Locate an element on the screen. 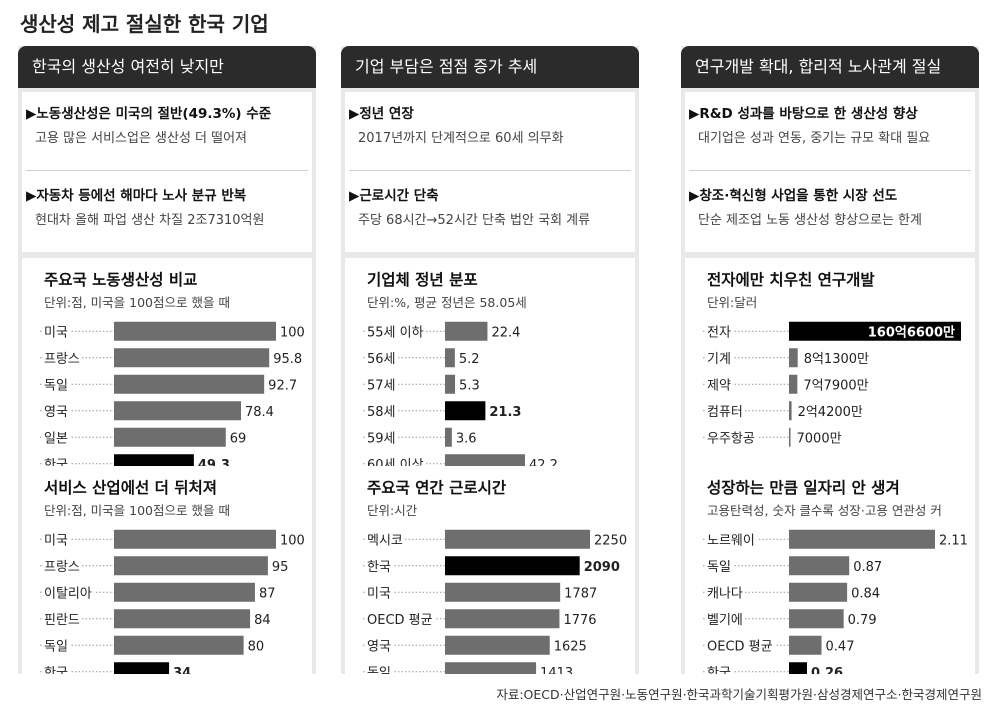 The image size is (1000, 712). key-point-headline: ▶자동차 등에선 해마다 노사 분규 반복 is located at coordinates (136, 196).